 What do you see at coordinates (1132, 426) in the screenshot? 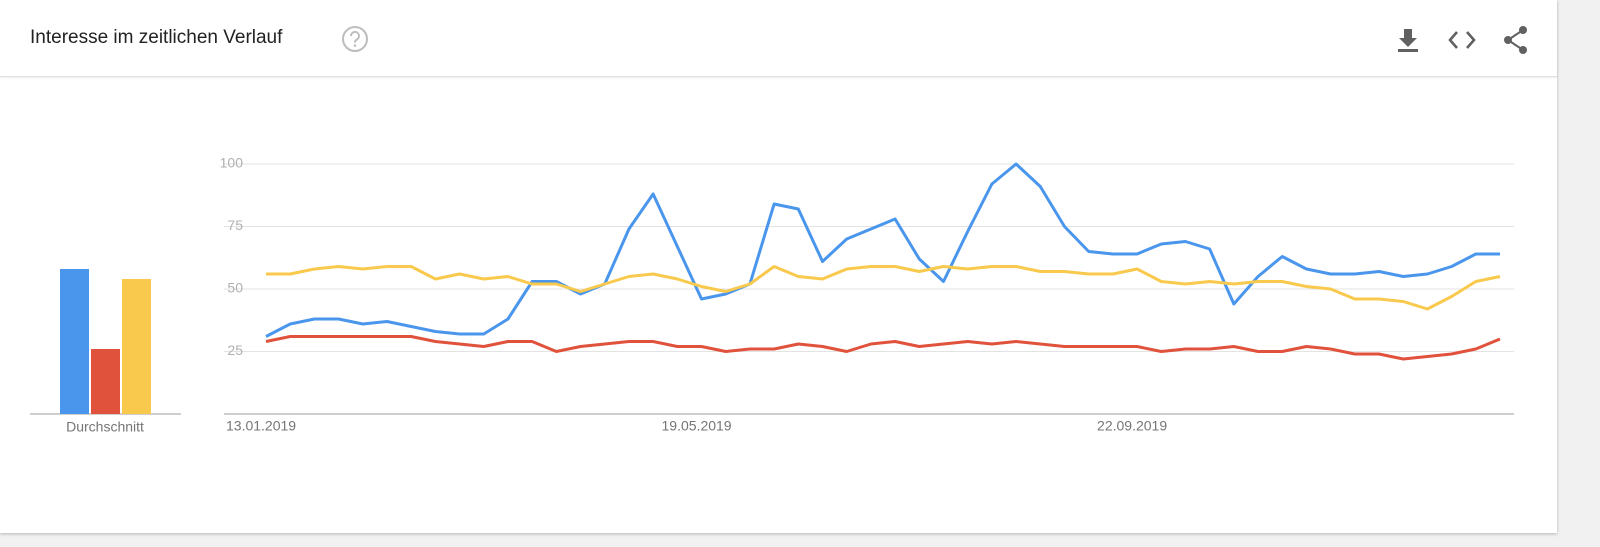
I see `x-tick-label: 22.09.2019` at bounding box center [1132, 426].